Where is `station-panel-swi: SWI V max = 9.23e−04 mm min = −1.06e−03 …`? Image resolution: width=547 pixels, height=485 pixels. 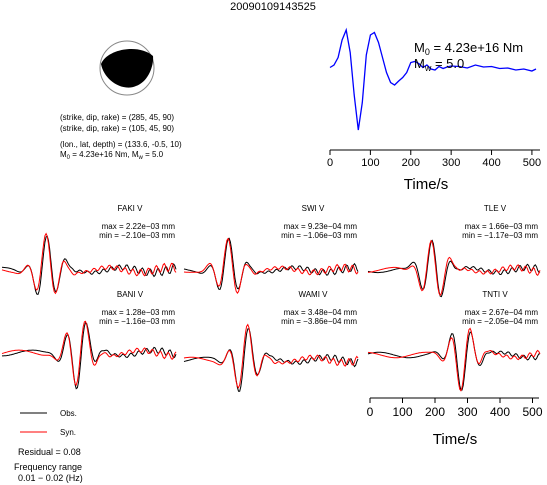
station-panel-swi: SWI V max = 9.23e−04 mm min = −1.06e−03 … is located at coordinates (271, 249).